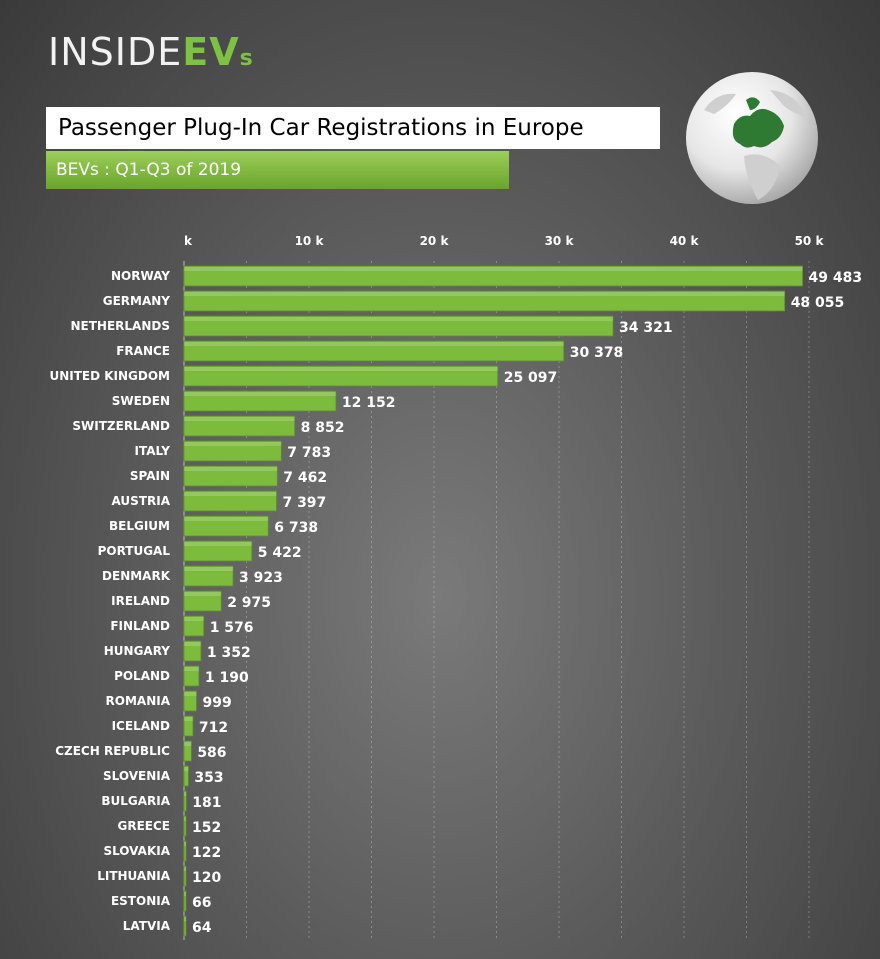 Image resolution: width=880 pixels, height=959 pixels. What do you see at coordinates (140, 626) in the screenshot?
I see `category-label: FINLAND` at bounding box center [140, 626].